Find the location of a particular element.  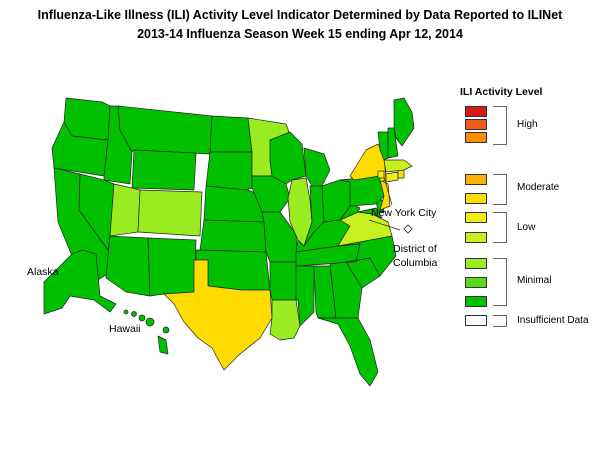

state-vt is located at coordinates (383, 146).